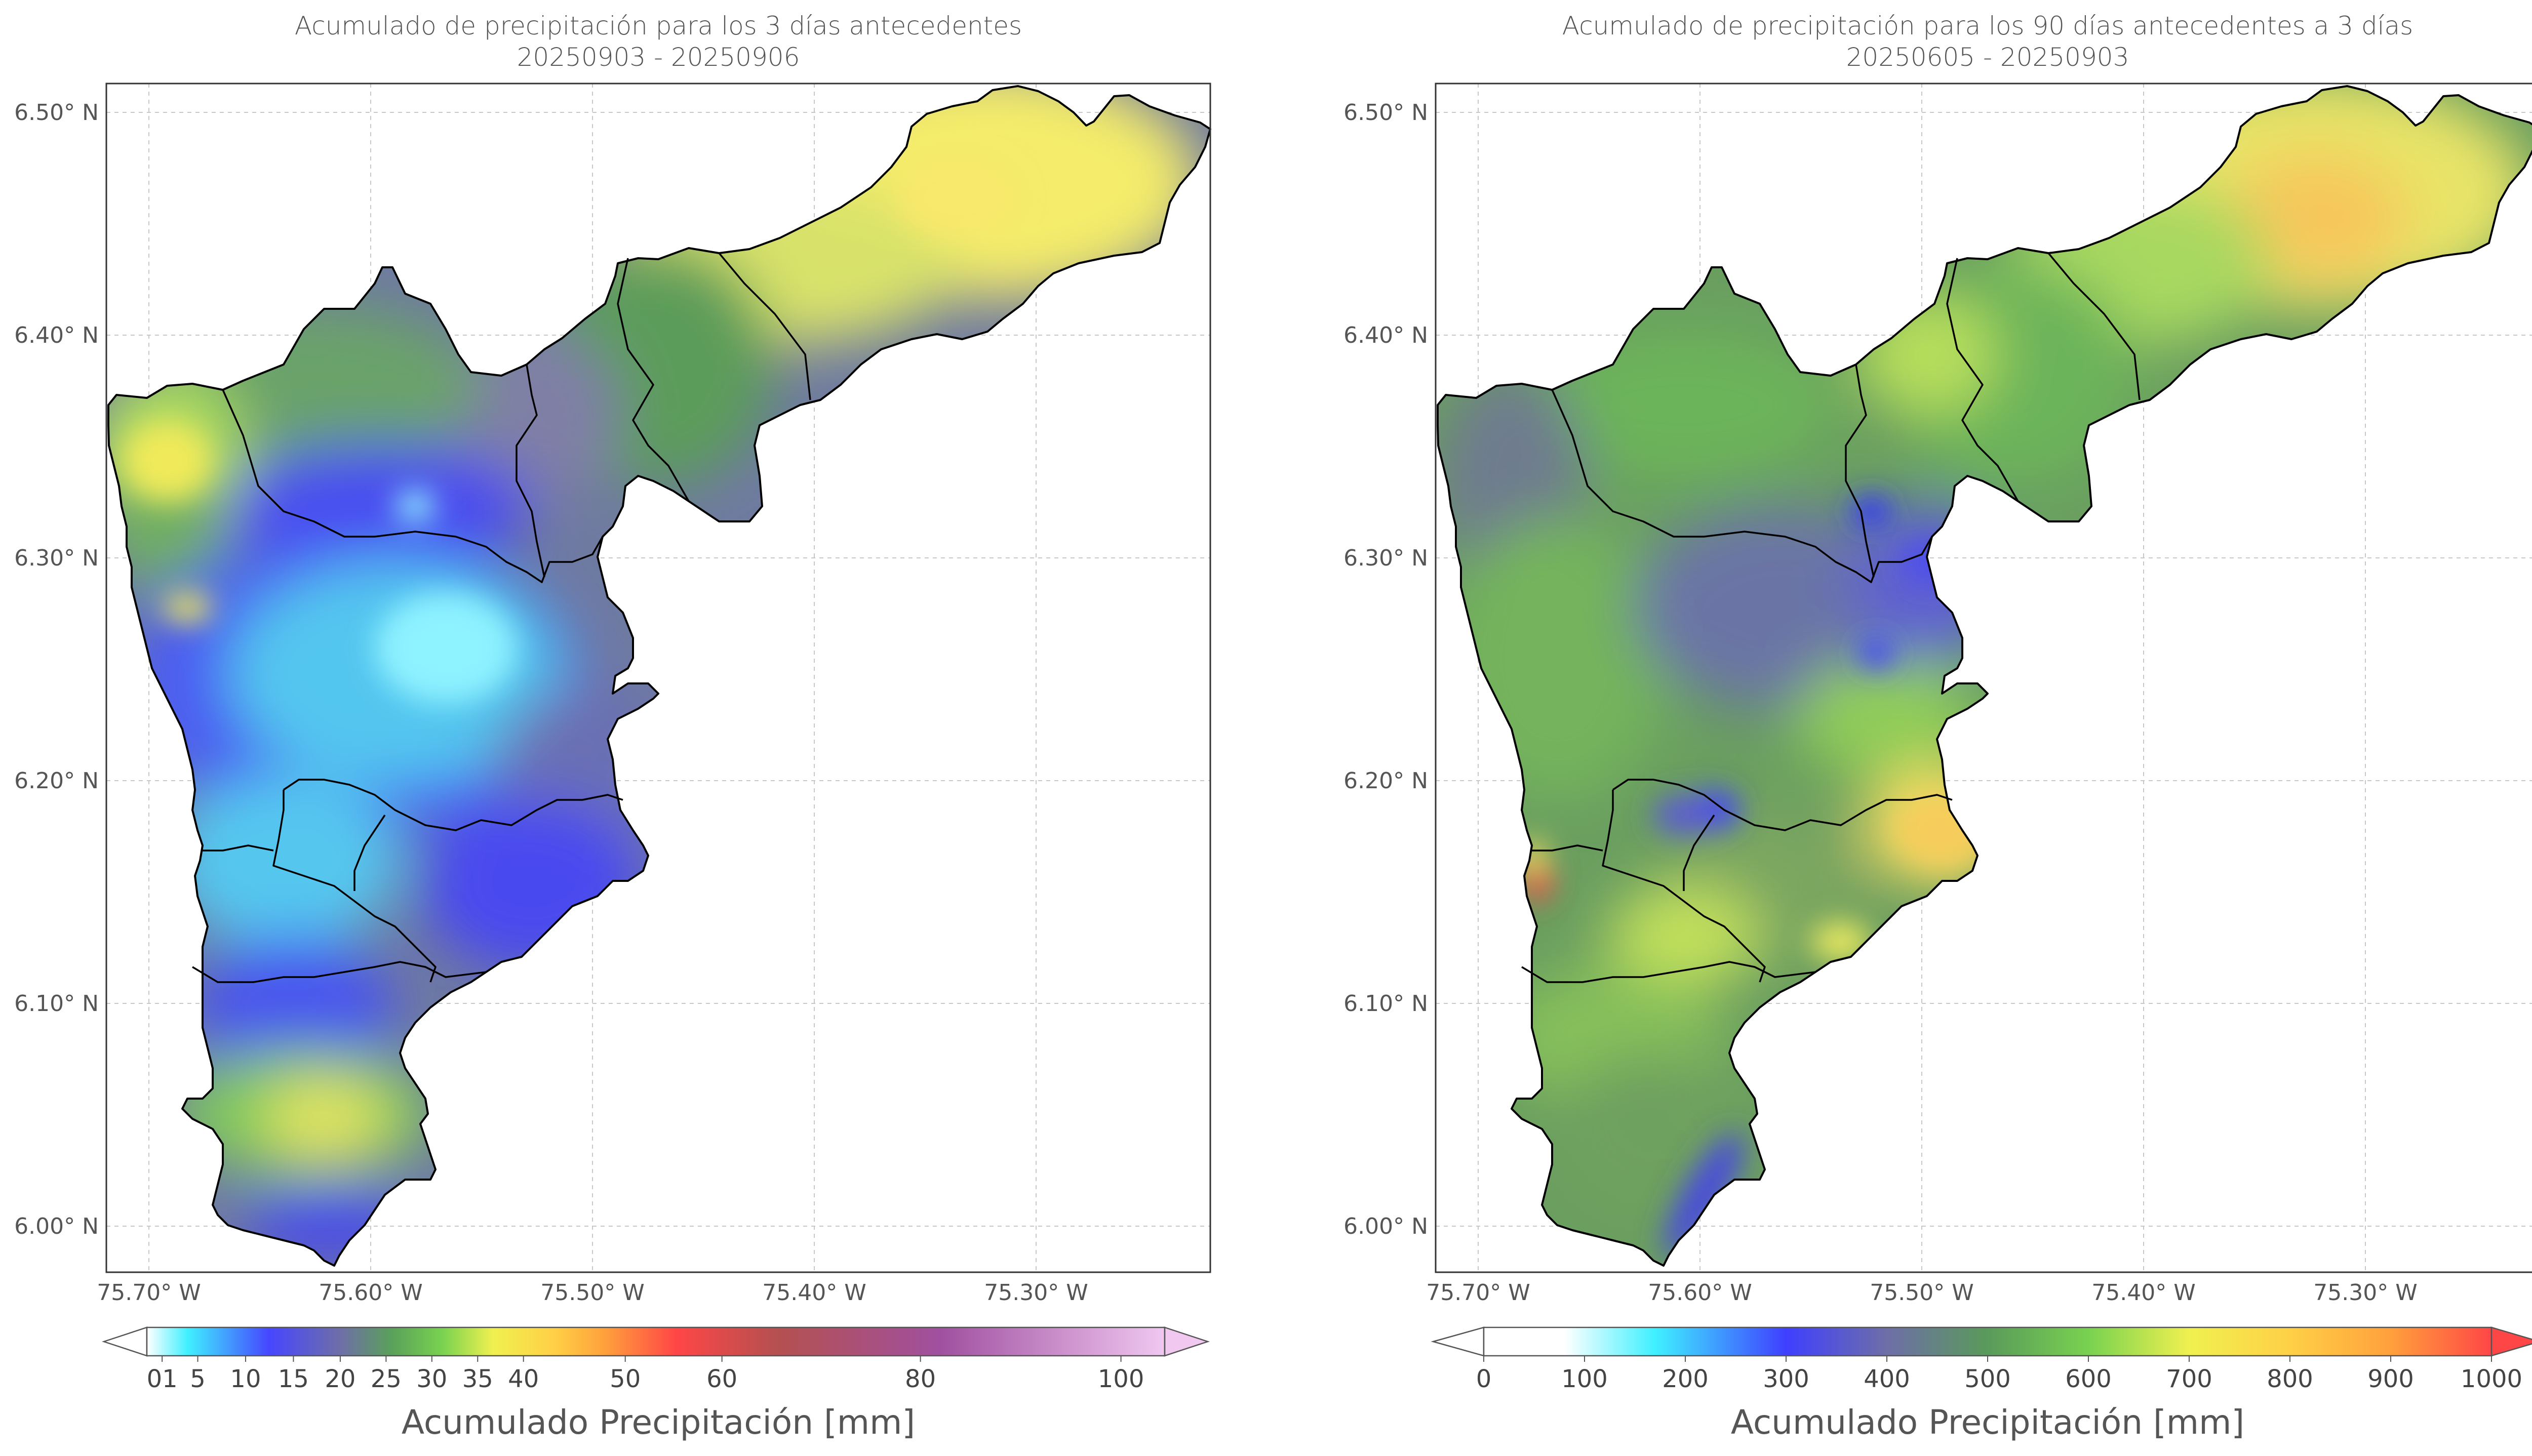 This screenshot has height=1456, width=2532. I want to click on right-colorbar-extend-low, so click(1458, 1341).